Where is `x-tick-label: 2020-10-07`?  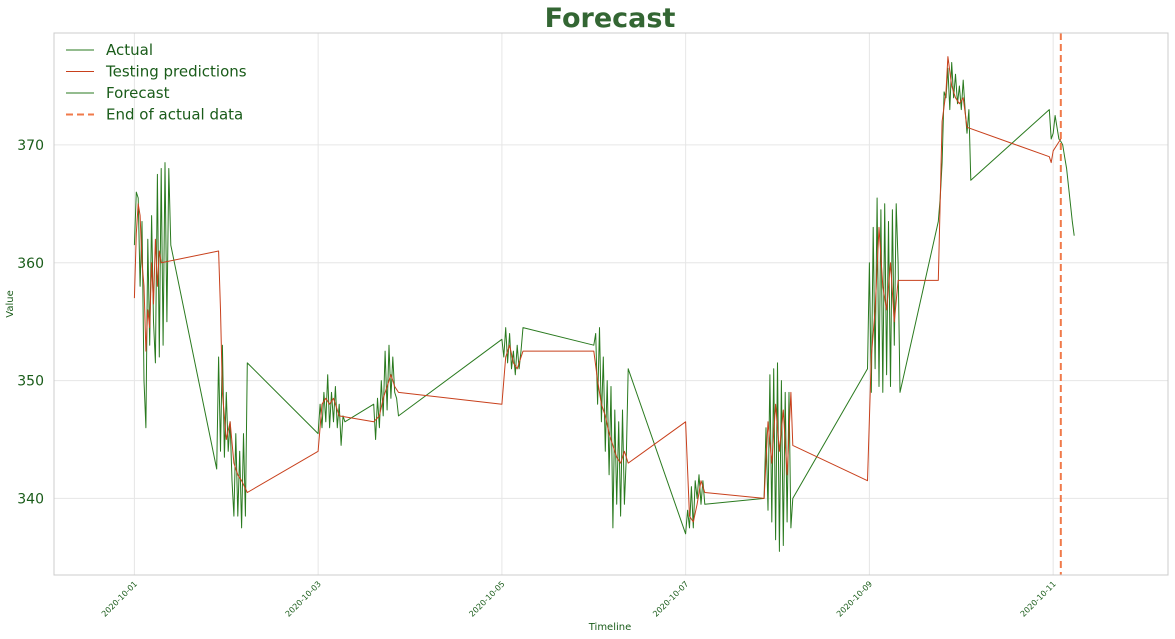
x-tick-label: 2020-10-07 is located at coordinates (670, 598).